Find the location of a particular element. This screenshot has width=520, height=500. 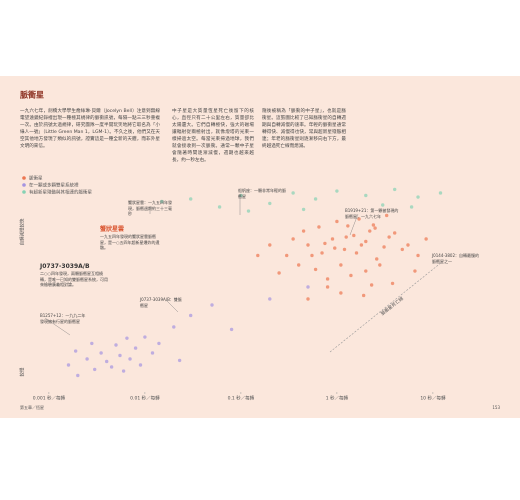

y-label-bottom: 較慢 is located at coordinates (22, 371).